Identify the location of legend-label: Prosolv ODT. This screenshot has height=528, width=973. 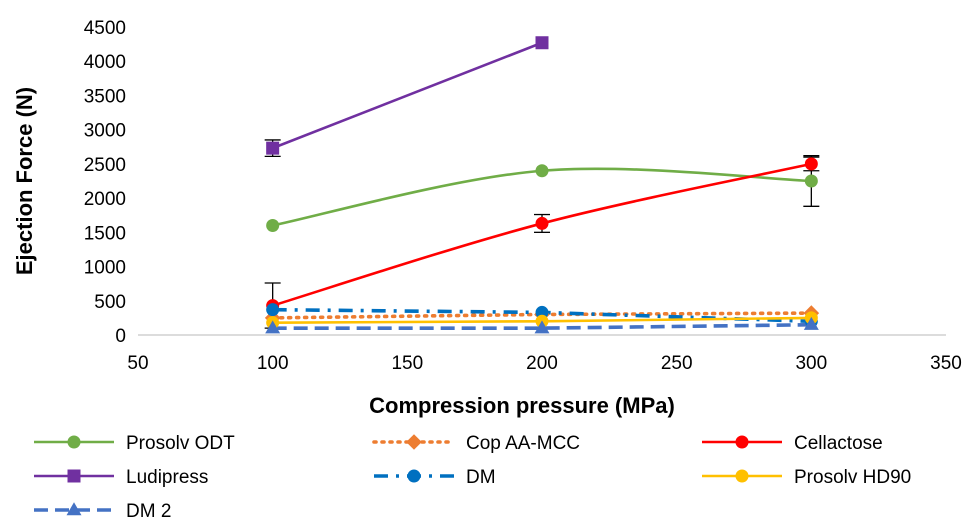
(180, 443).